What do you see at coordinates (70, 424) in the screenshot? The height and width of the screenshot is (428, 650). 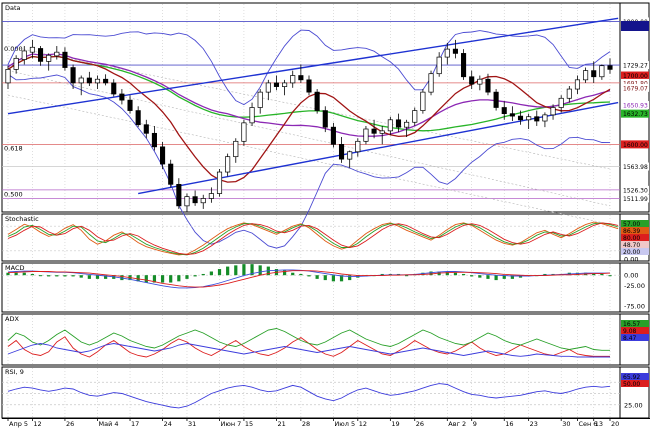 I see `x-axis-label: 26` at bounding box center [70, 424].